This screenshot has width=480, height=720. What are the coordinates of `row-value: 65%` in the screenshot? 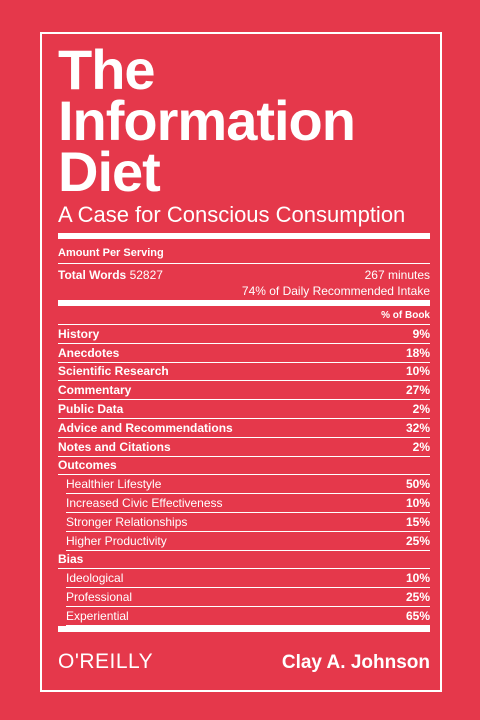 It's located at (417, 615).